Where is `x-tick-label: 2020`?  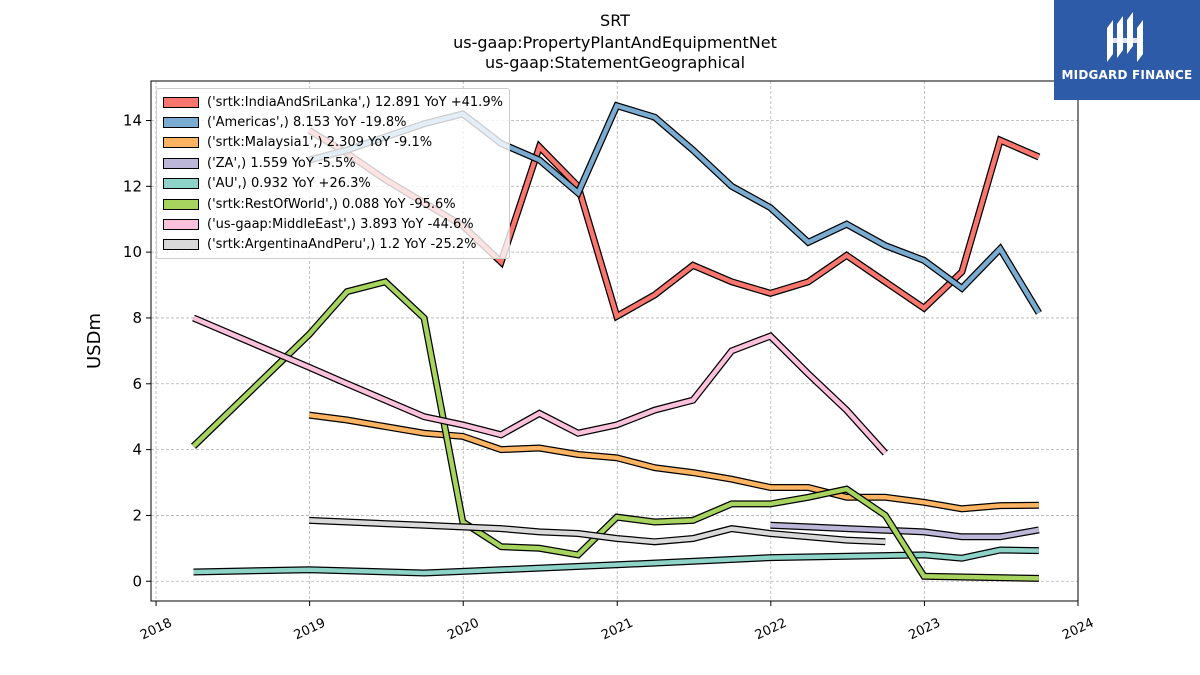 x-tick-label: 2020 is located at coordinates (463, 630).